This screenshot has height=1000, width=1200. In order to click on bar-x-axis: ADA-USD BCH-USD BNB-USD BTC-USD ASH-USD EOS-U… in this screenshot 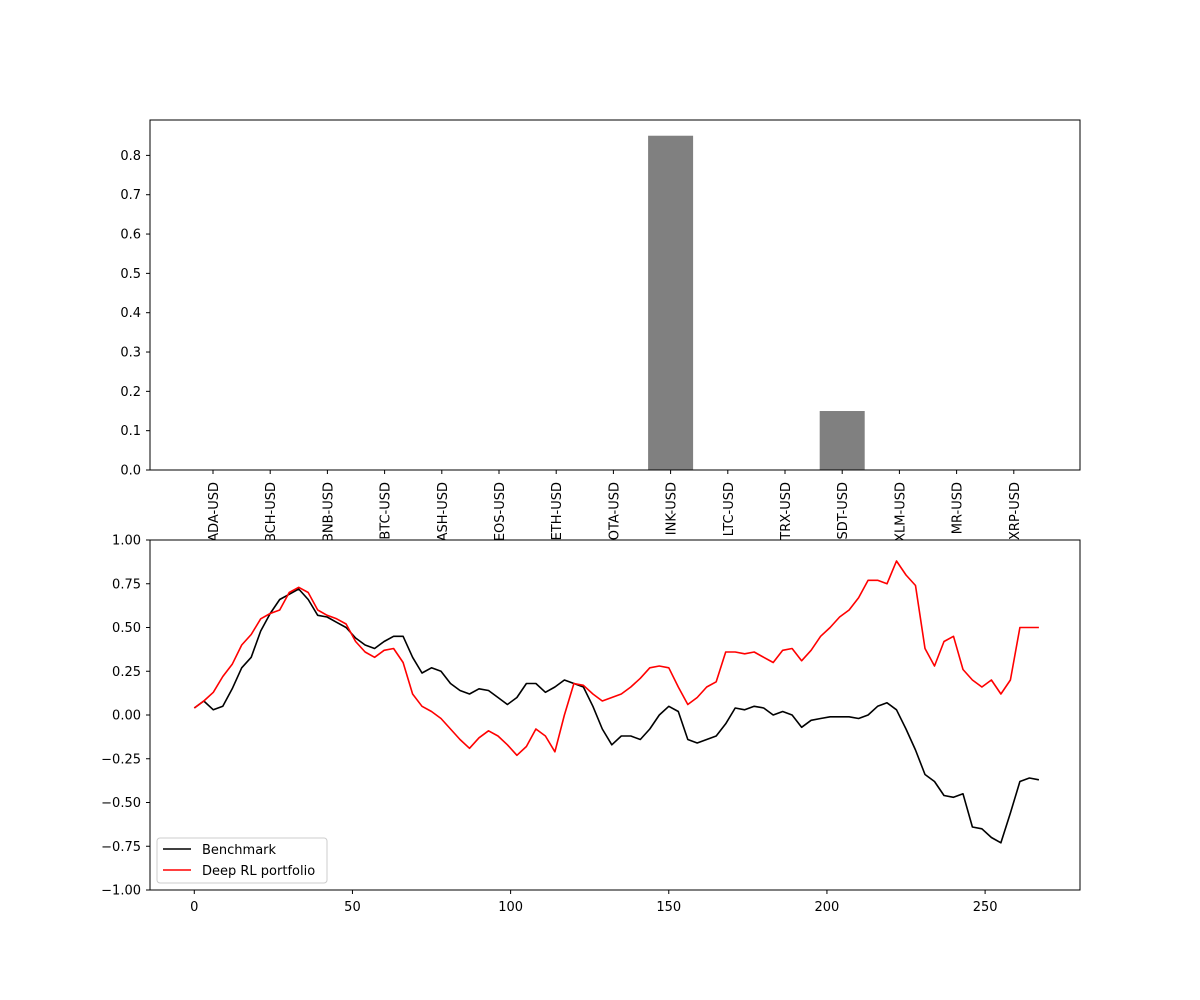, I will do `click(615, 506)`.